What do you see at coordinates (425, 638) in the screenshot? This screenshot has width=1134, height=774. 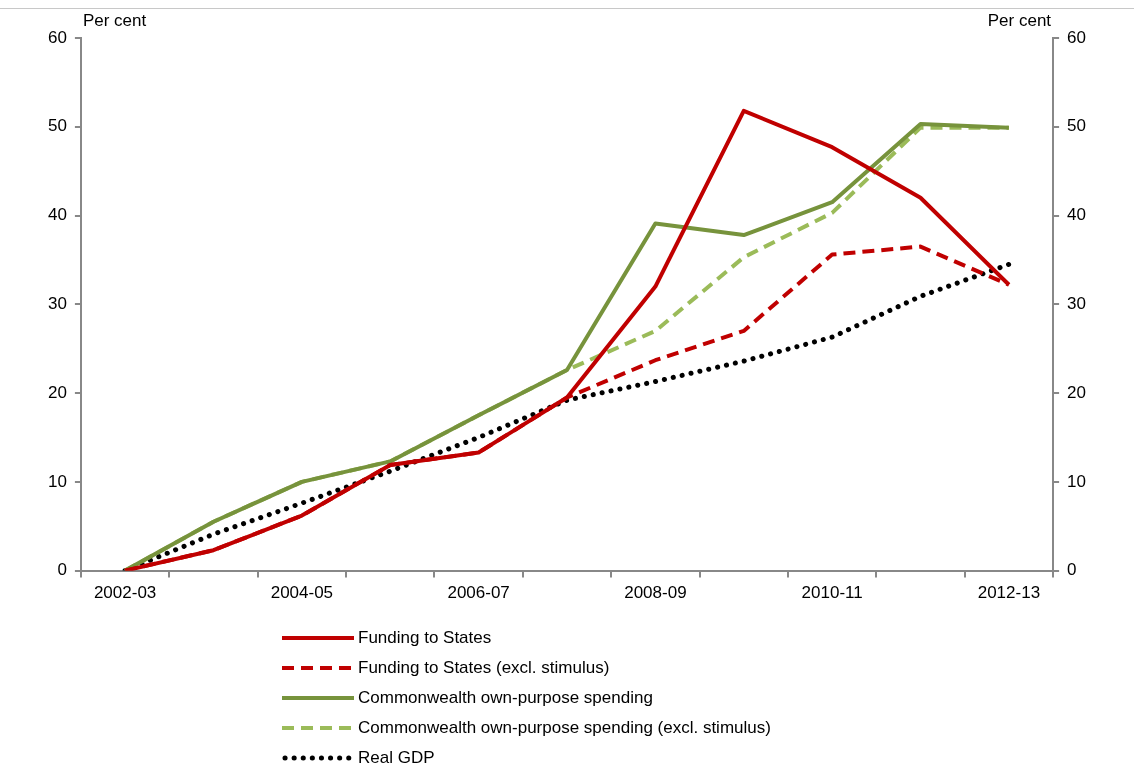 I see `legend-label: Funding to States` at bounding box center [425, 638].